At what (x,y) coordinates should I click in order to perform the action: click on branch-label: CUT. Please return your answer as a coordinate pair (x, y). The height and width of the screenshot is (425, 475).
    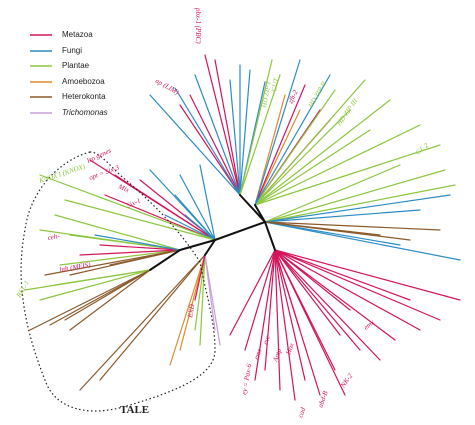
    Looking at the image, I should click on (275, 84).